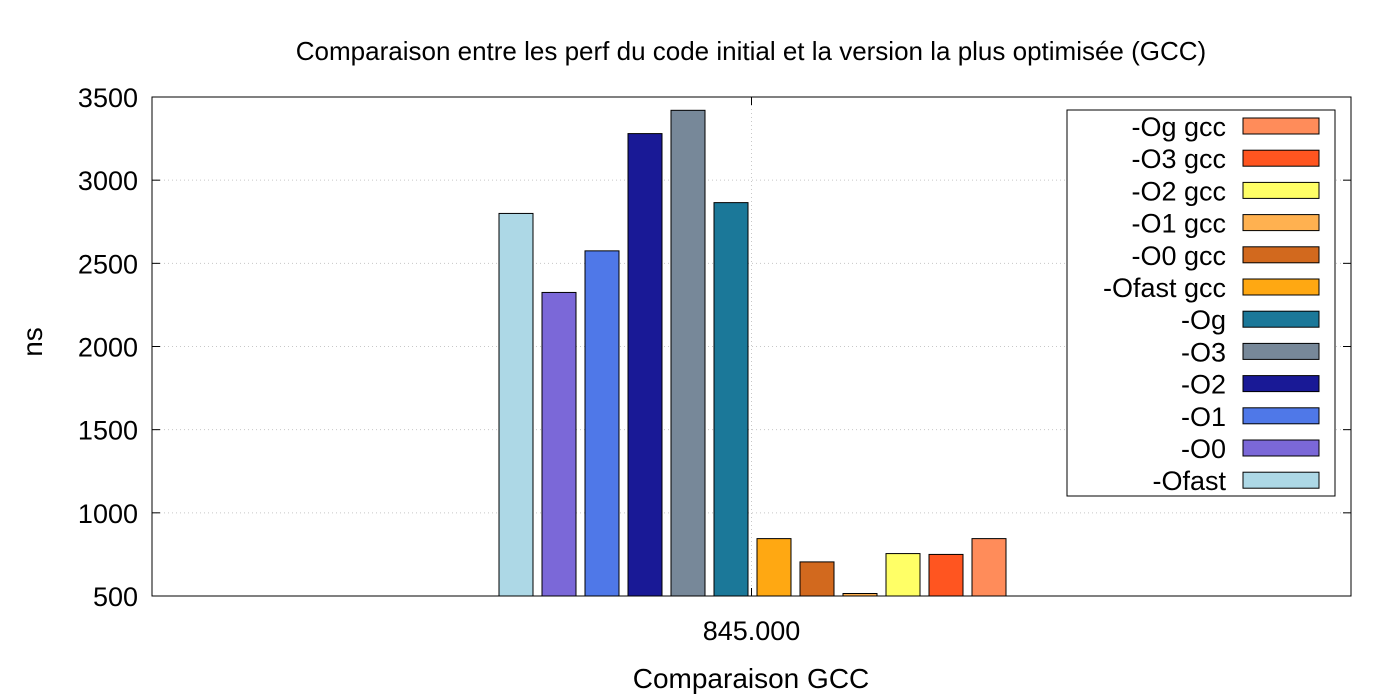 This screenshot has height=700, width=1400. What do you see at coordinates (108, 264) in the screenshot?
I see `y-tick-label: 2500` at bounding box center [108, 264].